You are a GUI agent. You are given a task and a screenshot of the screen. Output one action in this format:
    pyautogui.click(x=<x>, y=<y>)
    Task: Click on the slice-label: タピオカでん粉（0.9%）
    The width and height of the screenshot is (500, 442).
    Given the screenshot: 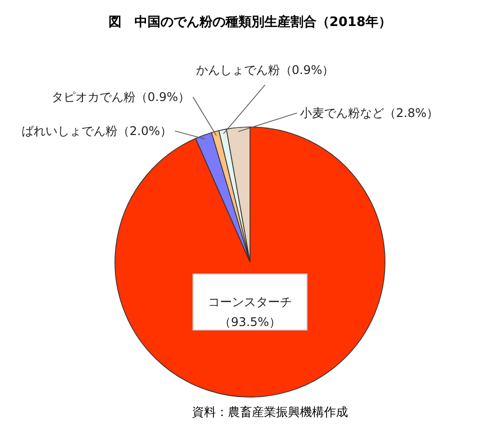 What is the action you would take?
    pyautogui.click(x=121, y=97)
    